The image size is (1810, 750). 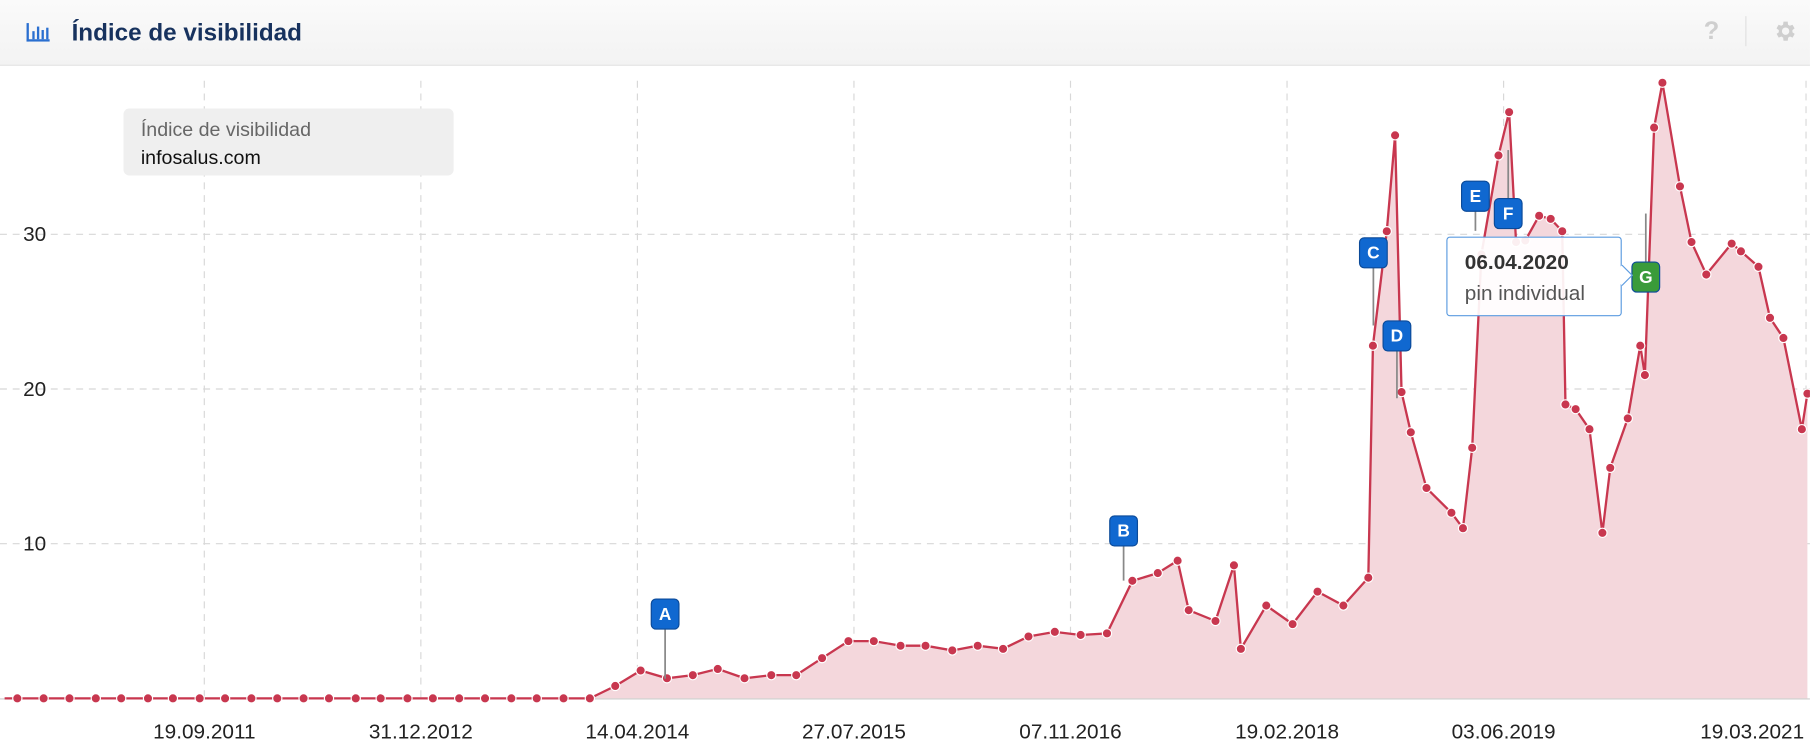 I want to click on x-tick-label: 19.03.2021, so click(x=1752, y=732).